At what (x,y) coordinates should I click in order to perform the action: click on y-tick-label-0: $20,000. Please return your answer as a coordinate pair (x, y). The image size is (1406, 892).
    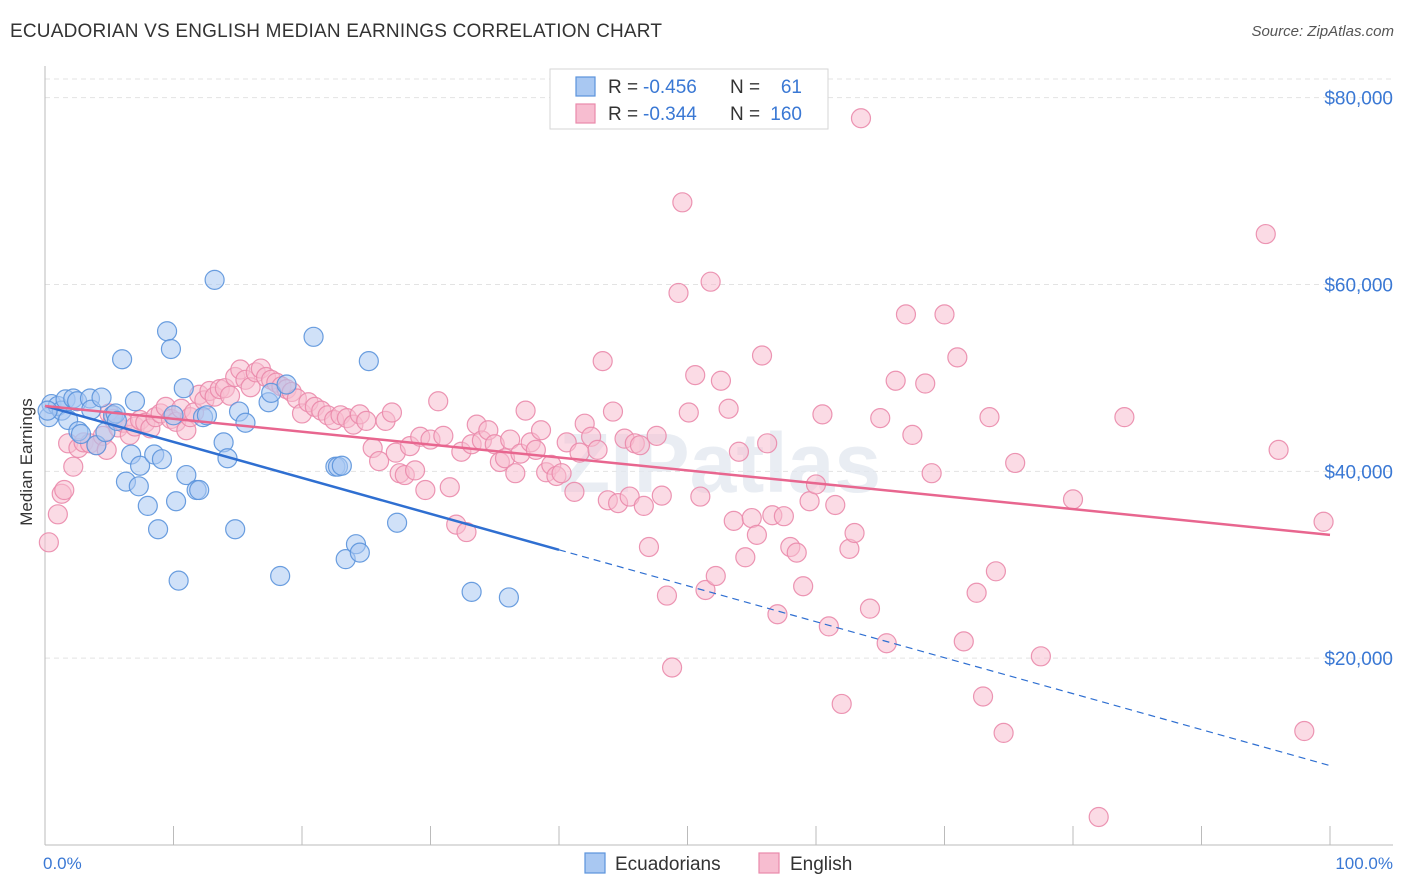
    Looking at the image, I should click on (1358, 659).